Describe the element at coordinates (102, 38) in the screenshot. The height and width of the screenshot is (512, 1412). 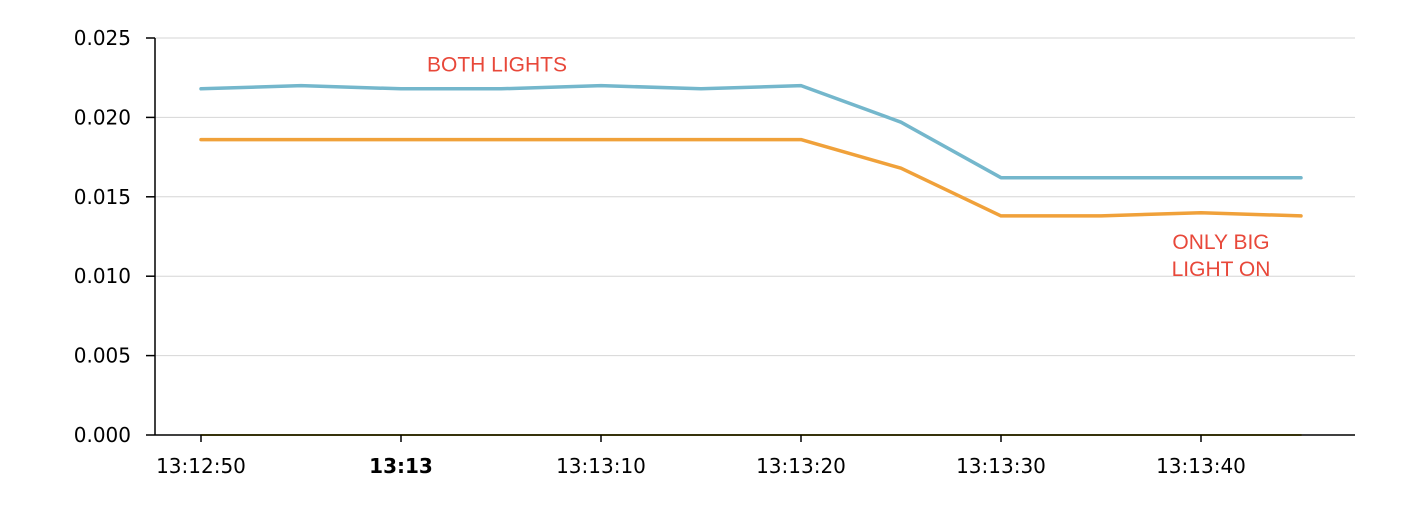
I see `y-tick-label: 0.025` at that location.